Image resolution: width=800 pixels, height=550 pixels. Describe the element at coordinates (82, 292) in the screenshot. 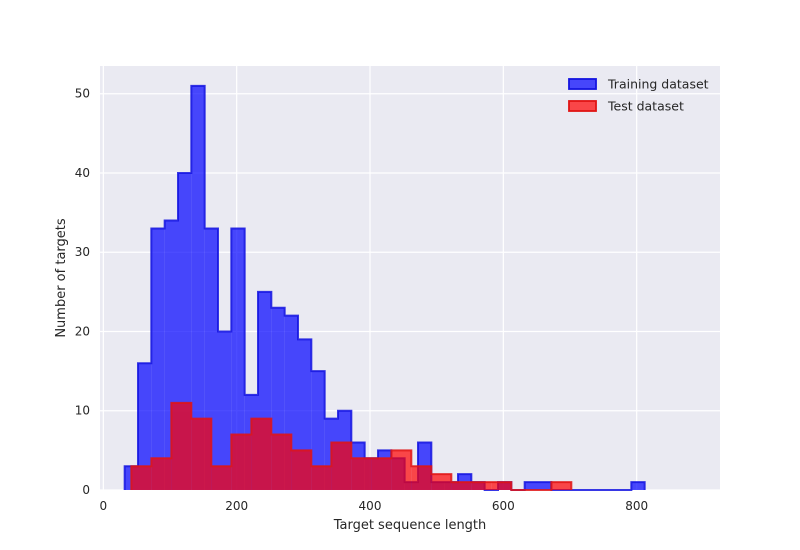

I see `y-axis-ticks: 0 10 20 30 40 50` at that location.